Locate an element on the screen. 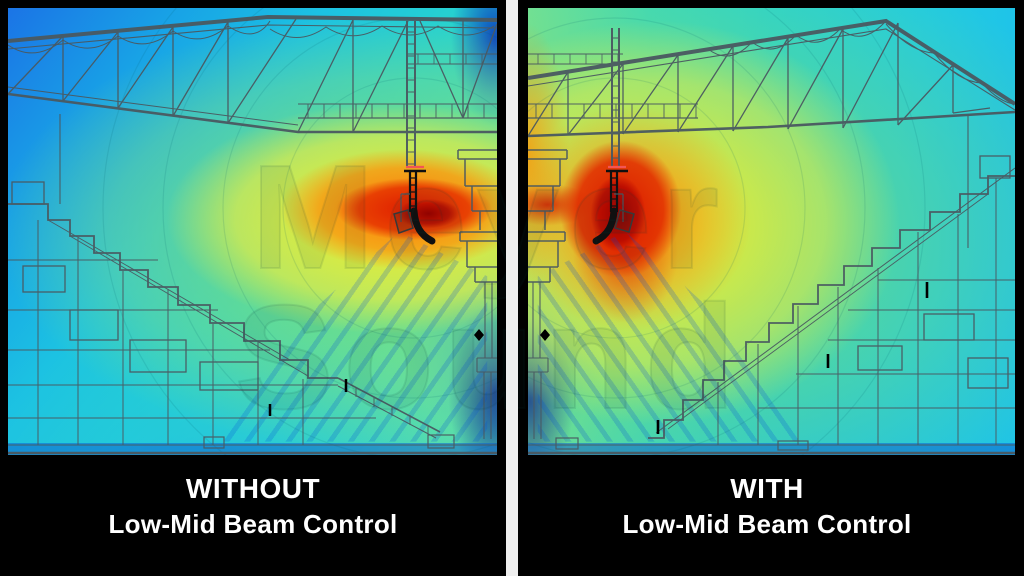 This screenshot has width=1024, height=576. scoreboard-right-half-drawing is located at coordinates (548, 294).